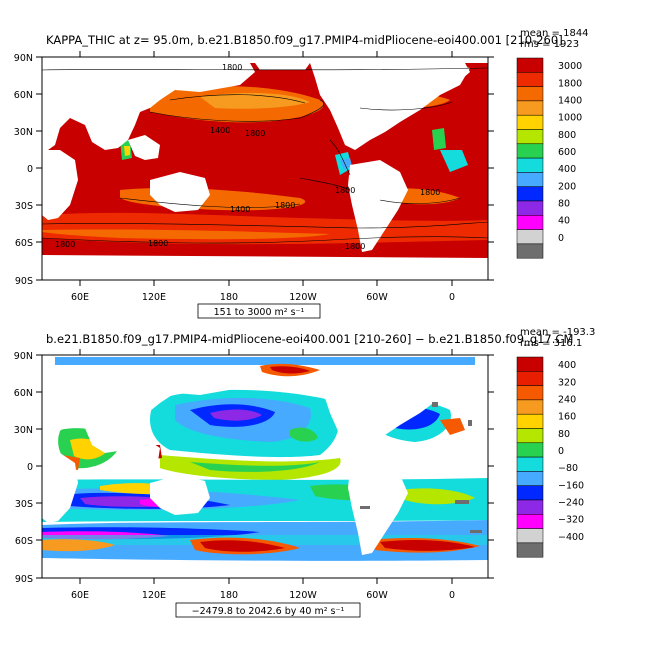 The width and height of the screenshot is (647, 647). I want to click on stat-rms: rms = 1923, so click(549, 44).